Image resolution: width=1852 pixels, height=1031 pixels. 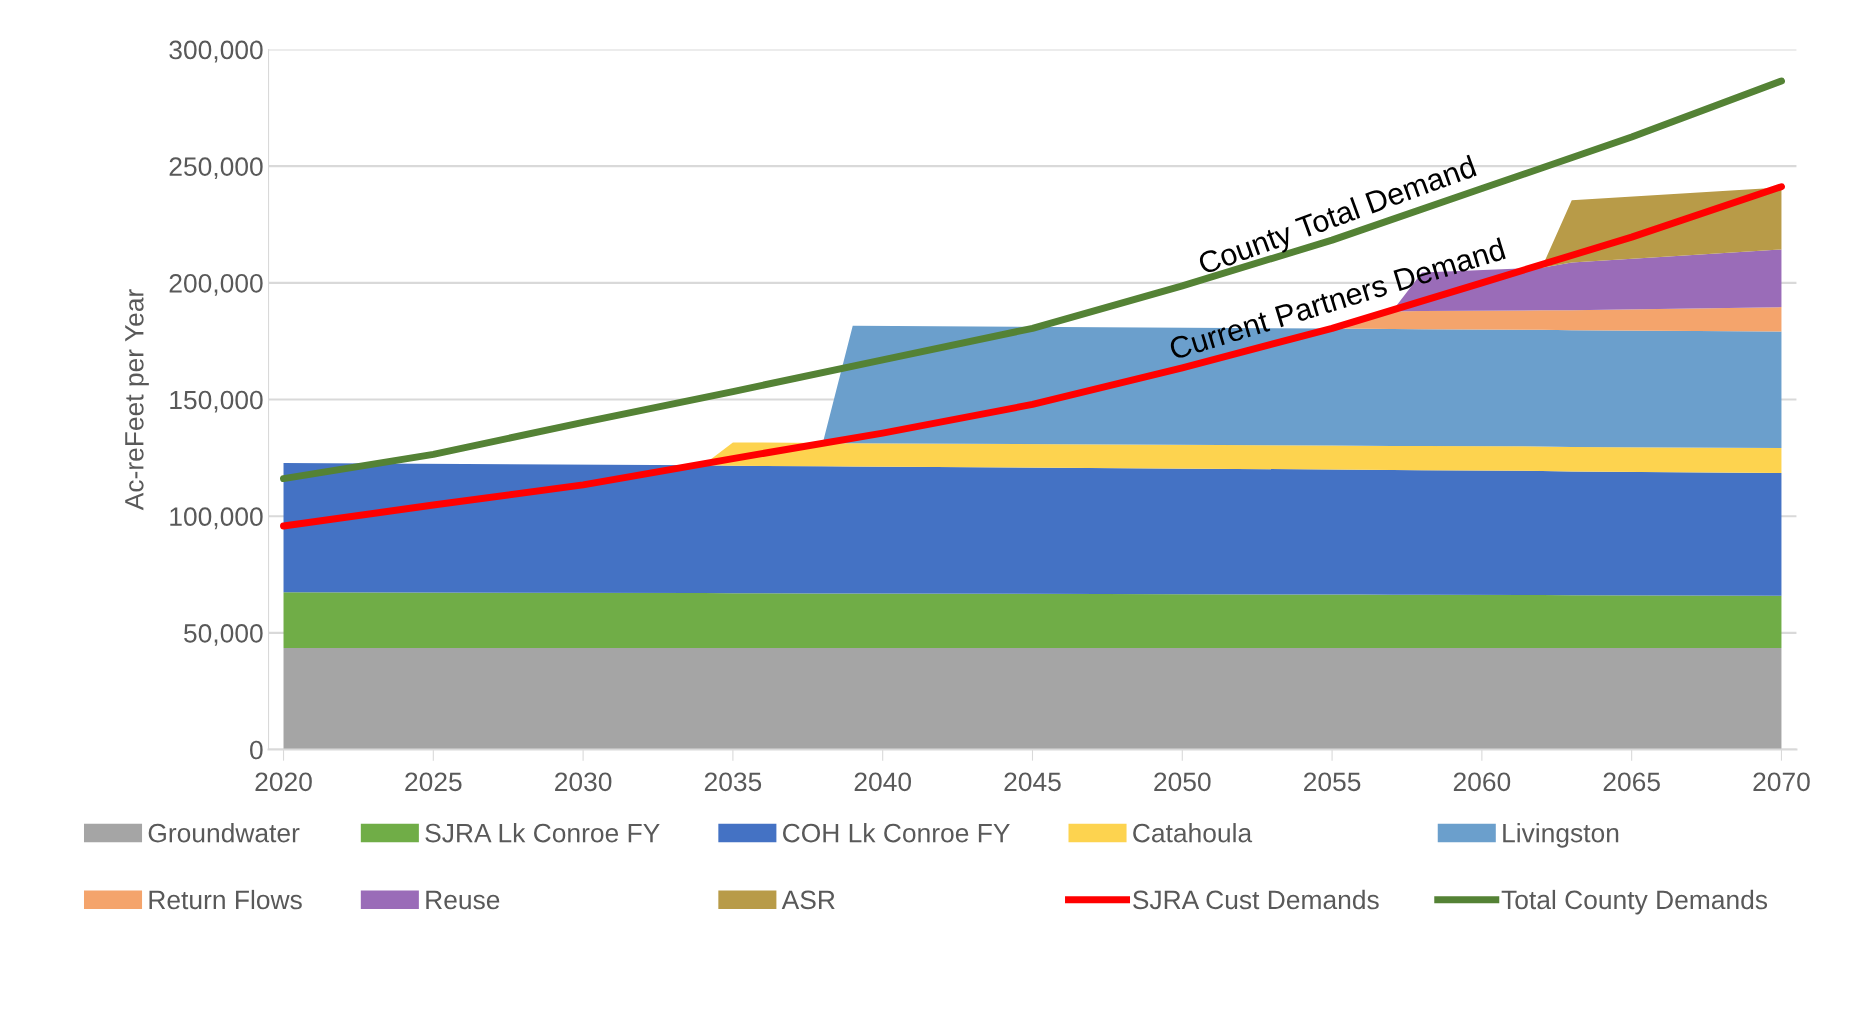 I want to click on legend-label: SJRA Lk Conroe FY, so click(x=542, y=833).